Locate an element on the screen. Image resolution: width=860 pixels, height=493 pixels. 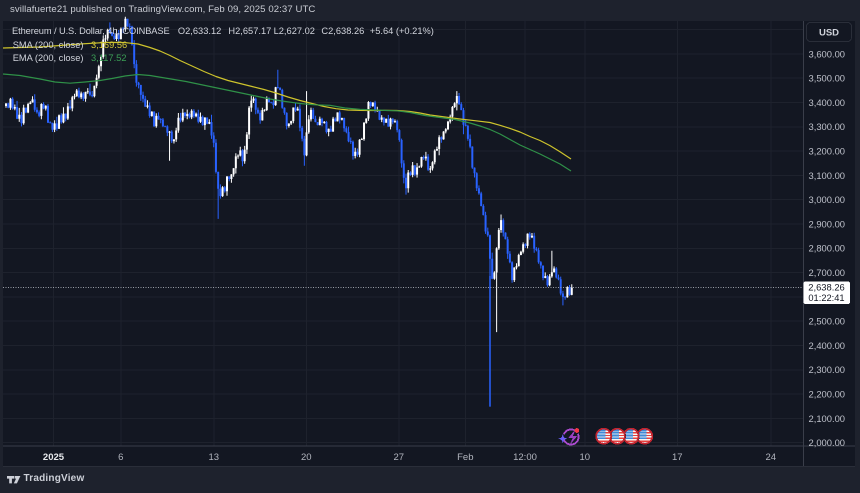
svg-text: 2,800.00 is located at coordinates (827, 248).